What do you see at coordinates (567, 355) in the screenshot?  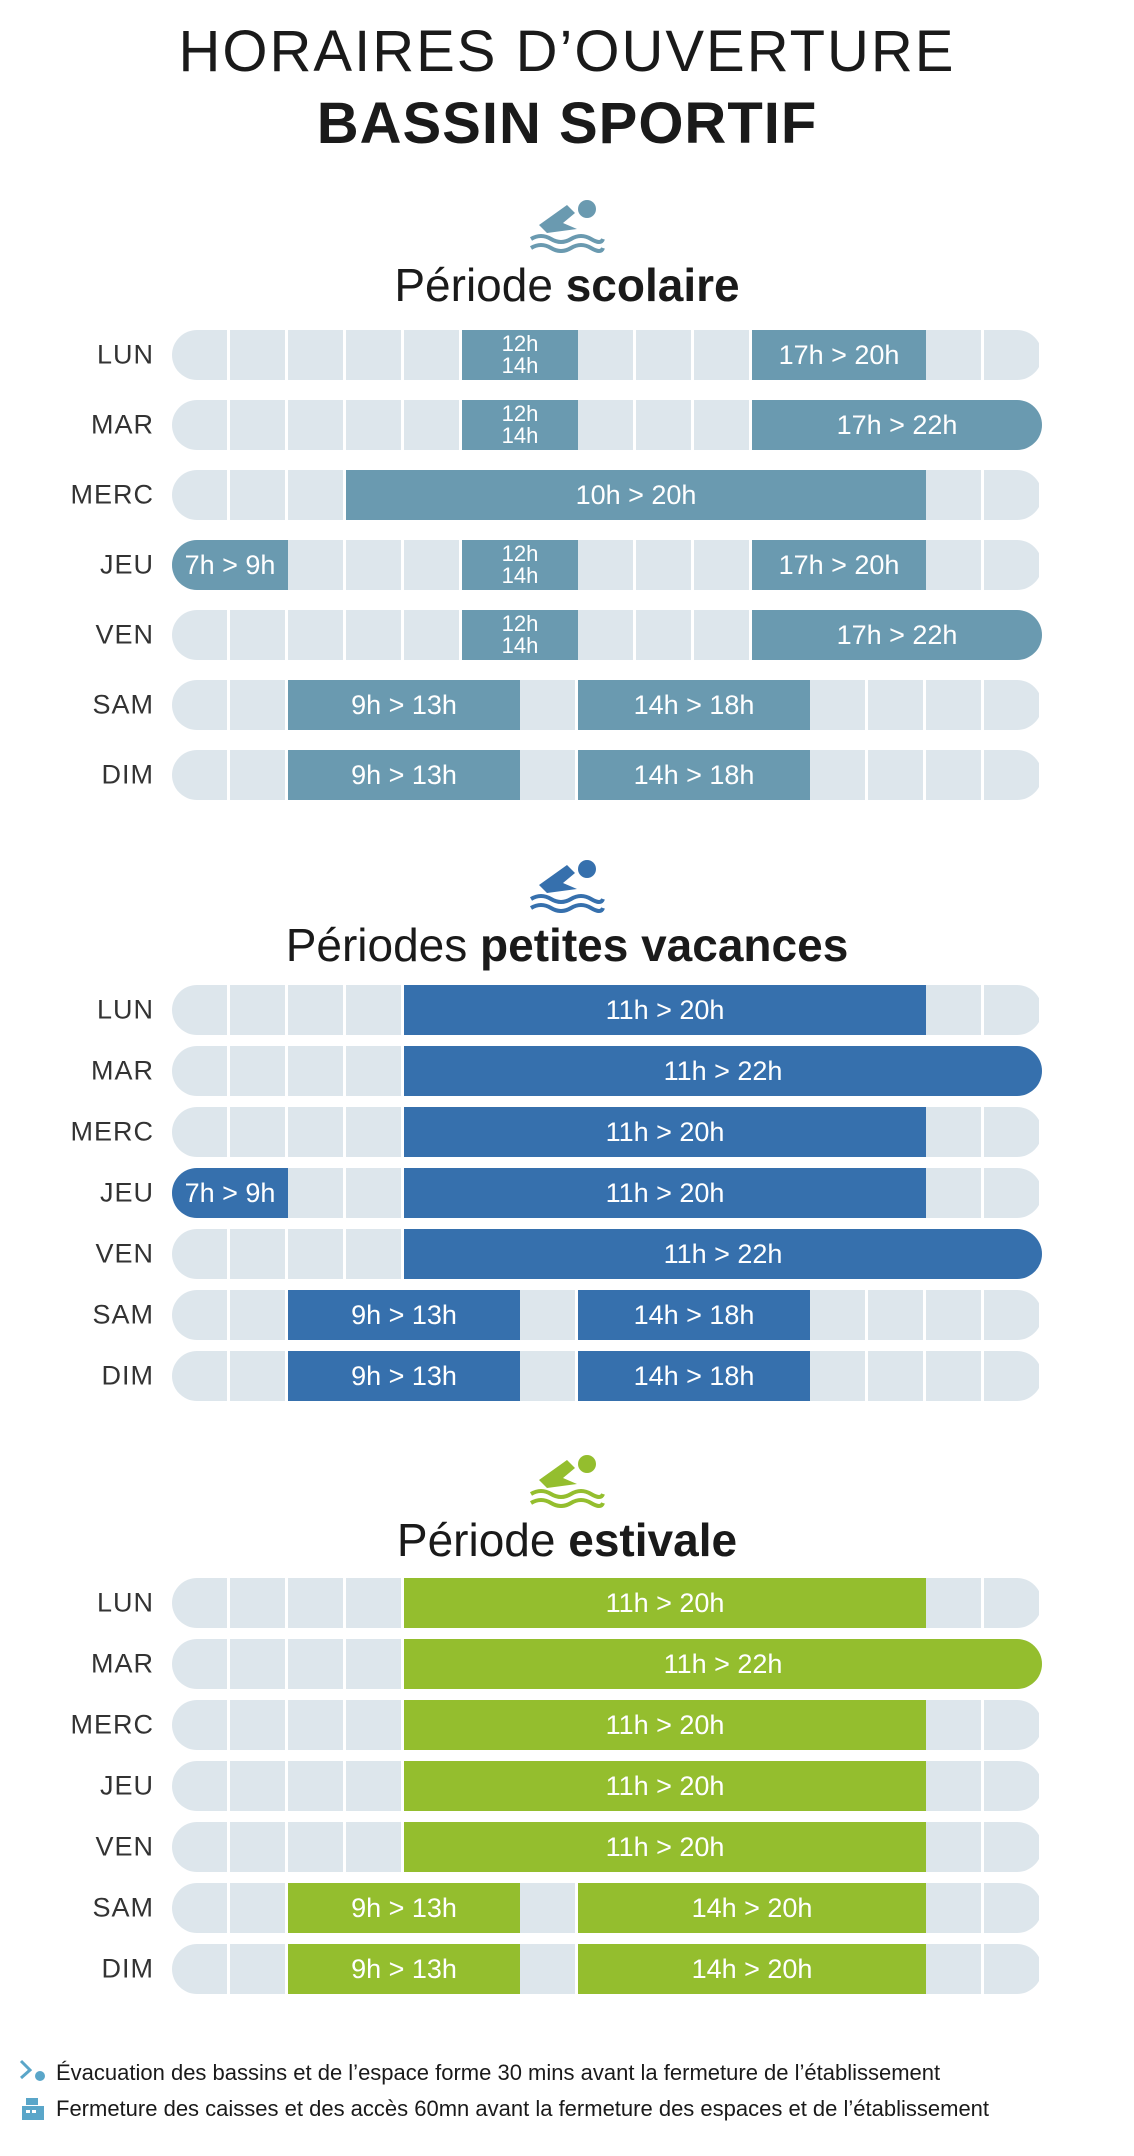 I see `schedule-row: LUN 12h 14h 17h > 20h` at bounding box center [567, 355].